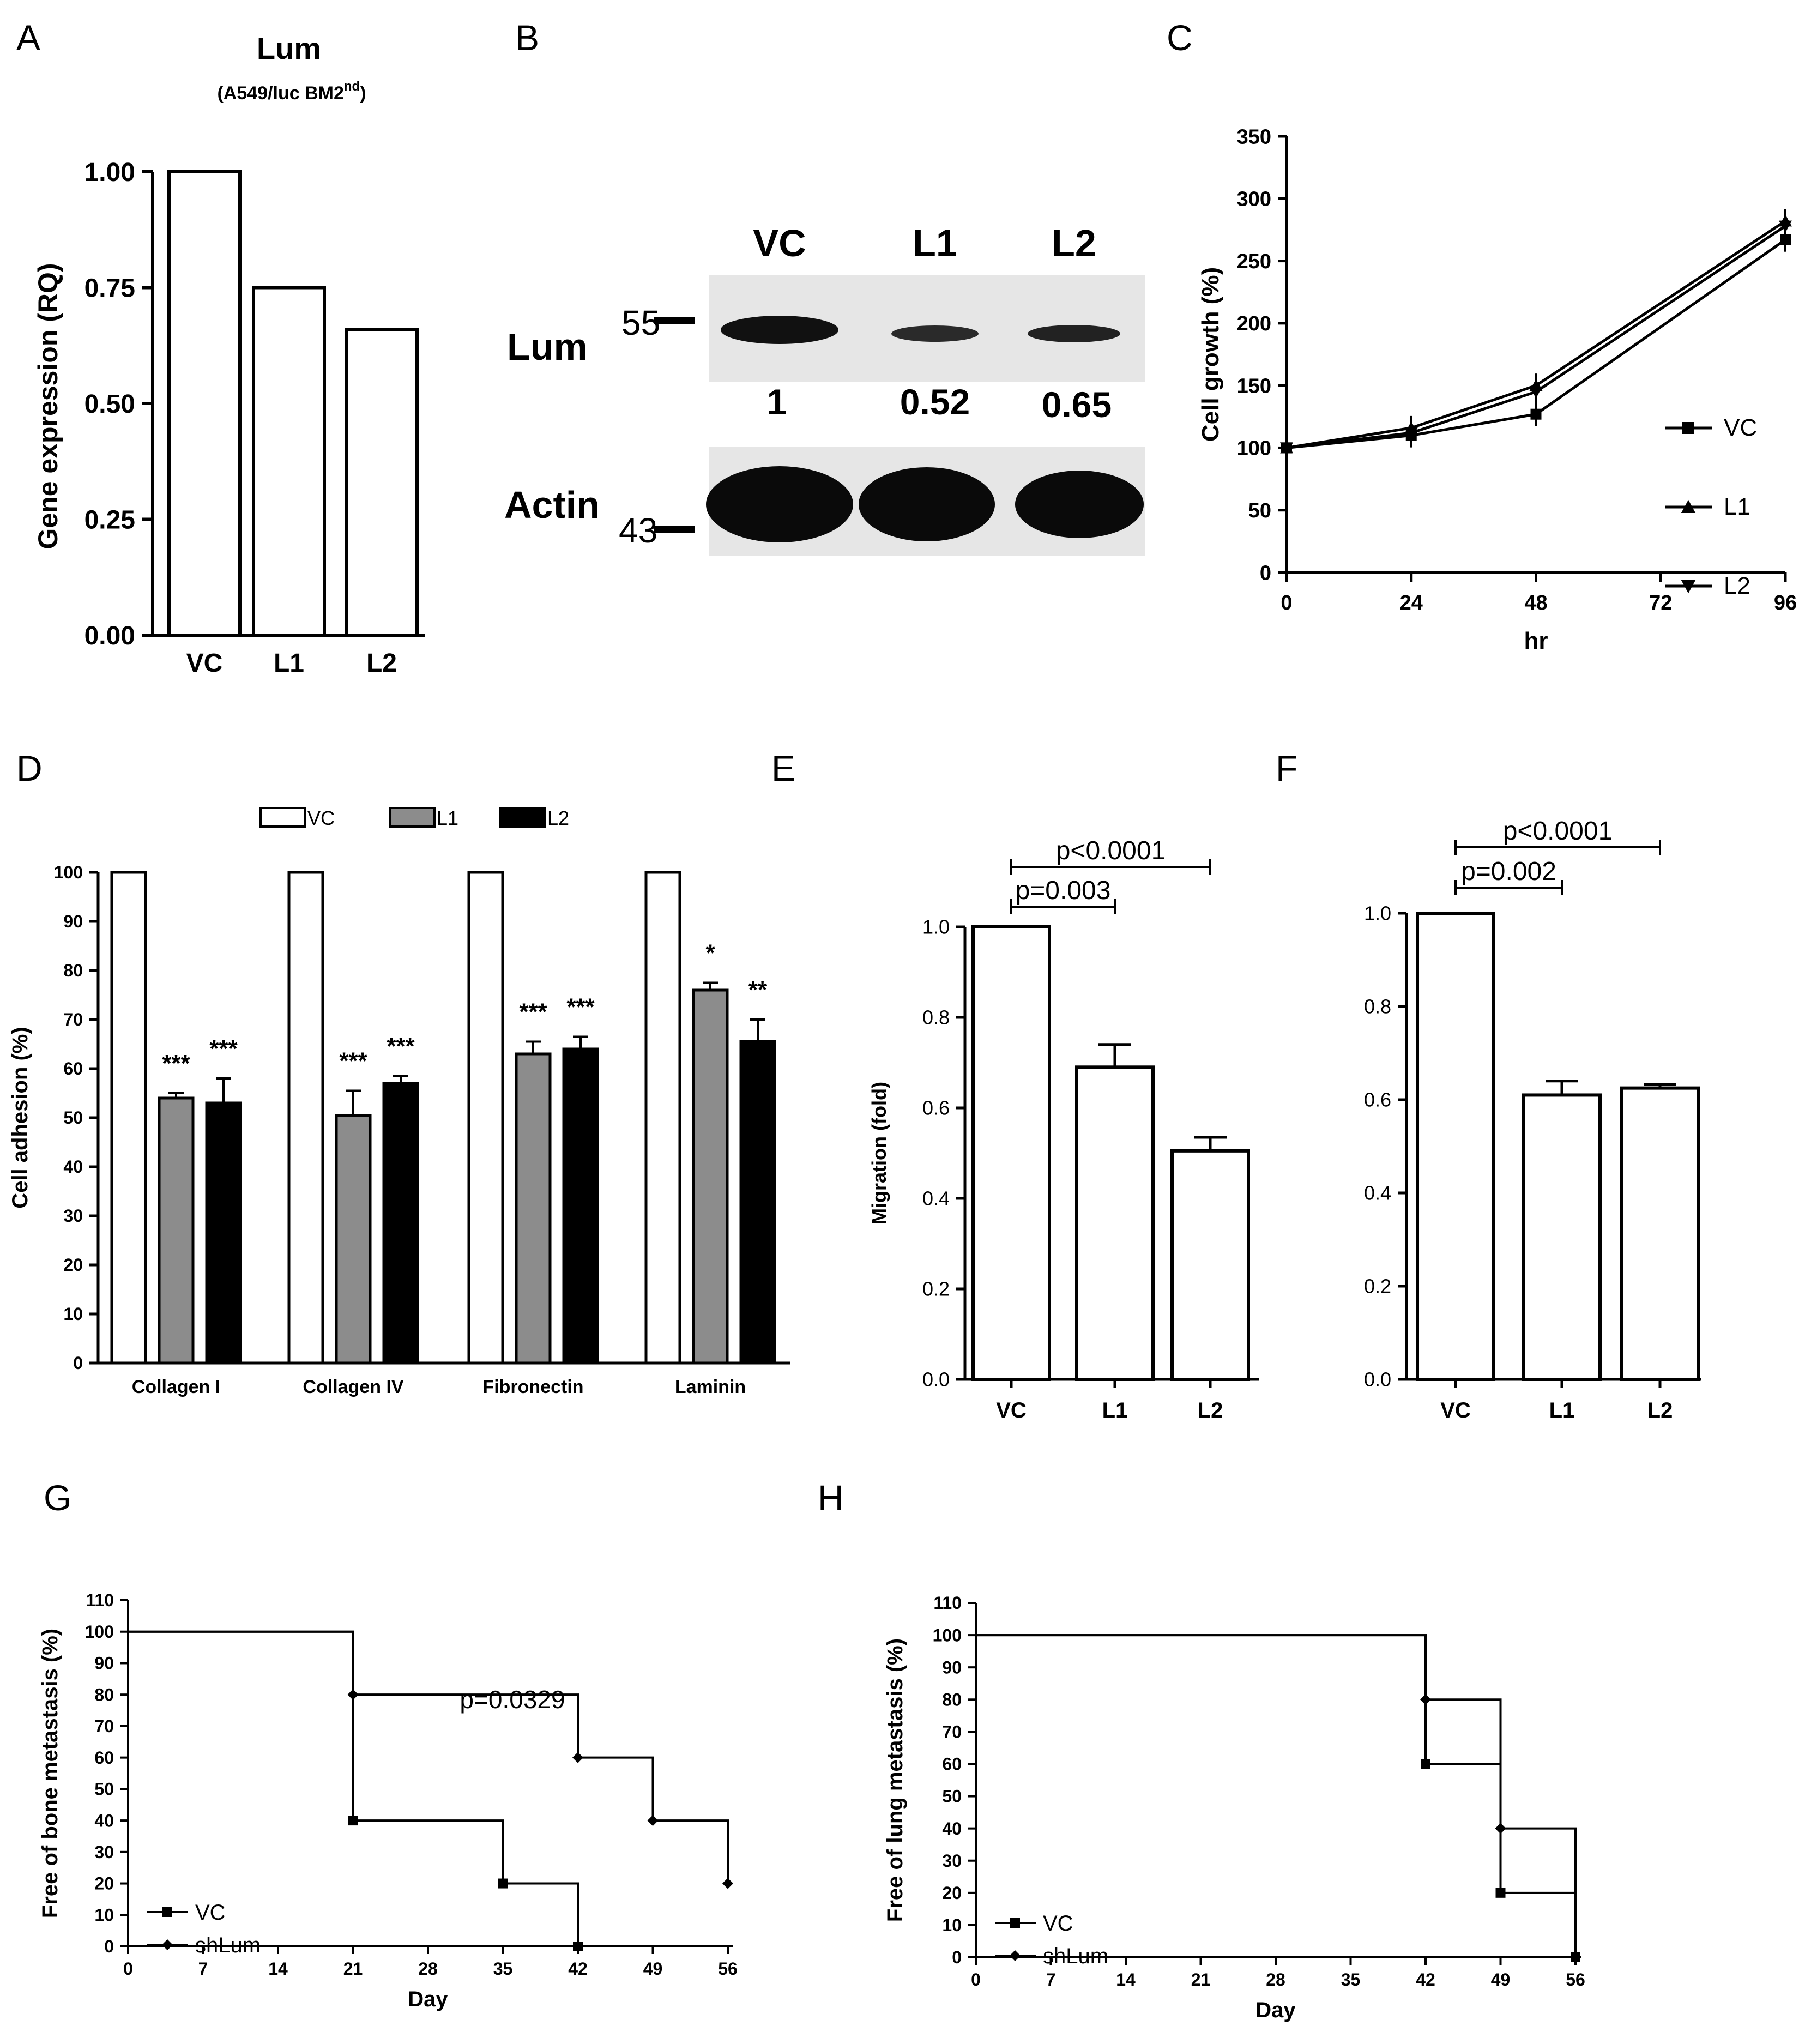 The image size is (1805, 2044). What do you see at coordinates (674, 529) in the screenshot?
I see `blot-marker-tick` at bounding box center [674, 529].